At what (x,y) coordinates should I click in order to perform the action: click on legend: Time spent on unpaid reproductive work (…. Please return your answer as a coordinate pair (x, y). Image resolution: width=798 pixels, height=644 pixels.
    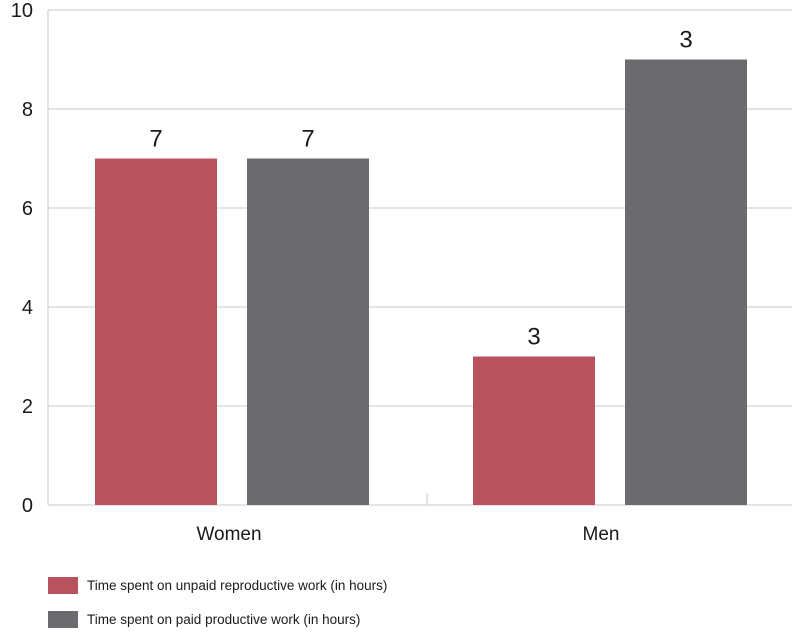
    Looking at the image, I should click on (217, 610).